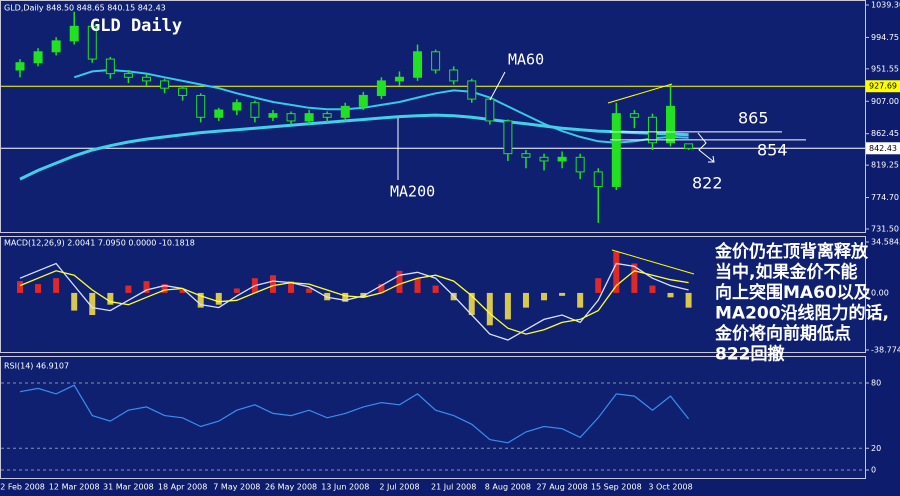  Describe the element at coordinates (22, 487) in the screenshot. I see `x-tick-label: 22 Feb 2008` at that location.